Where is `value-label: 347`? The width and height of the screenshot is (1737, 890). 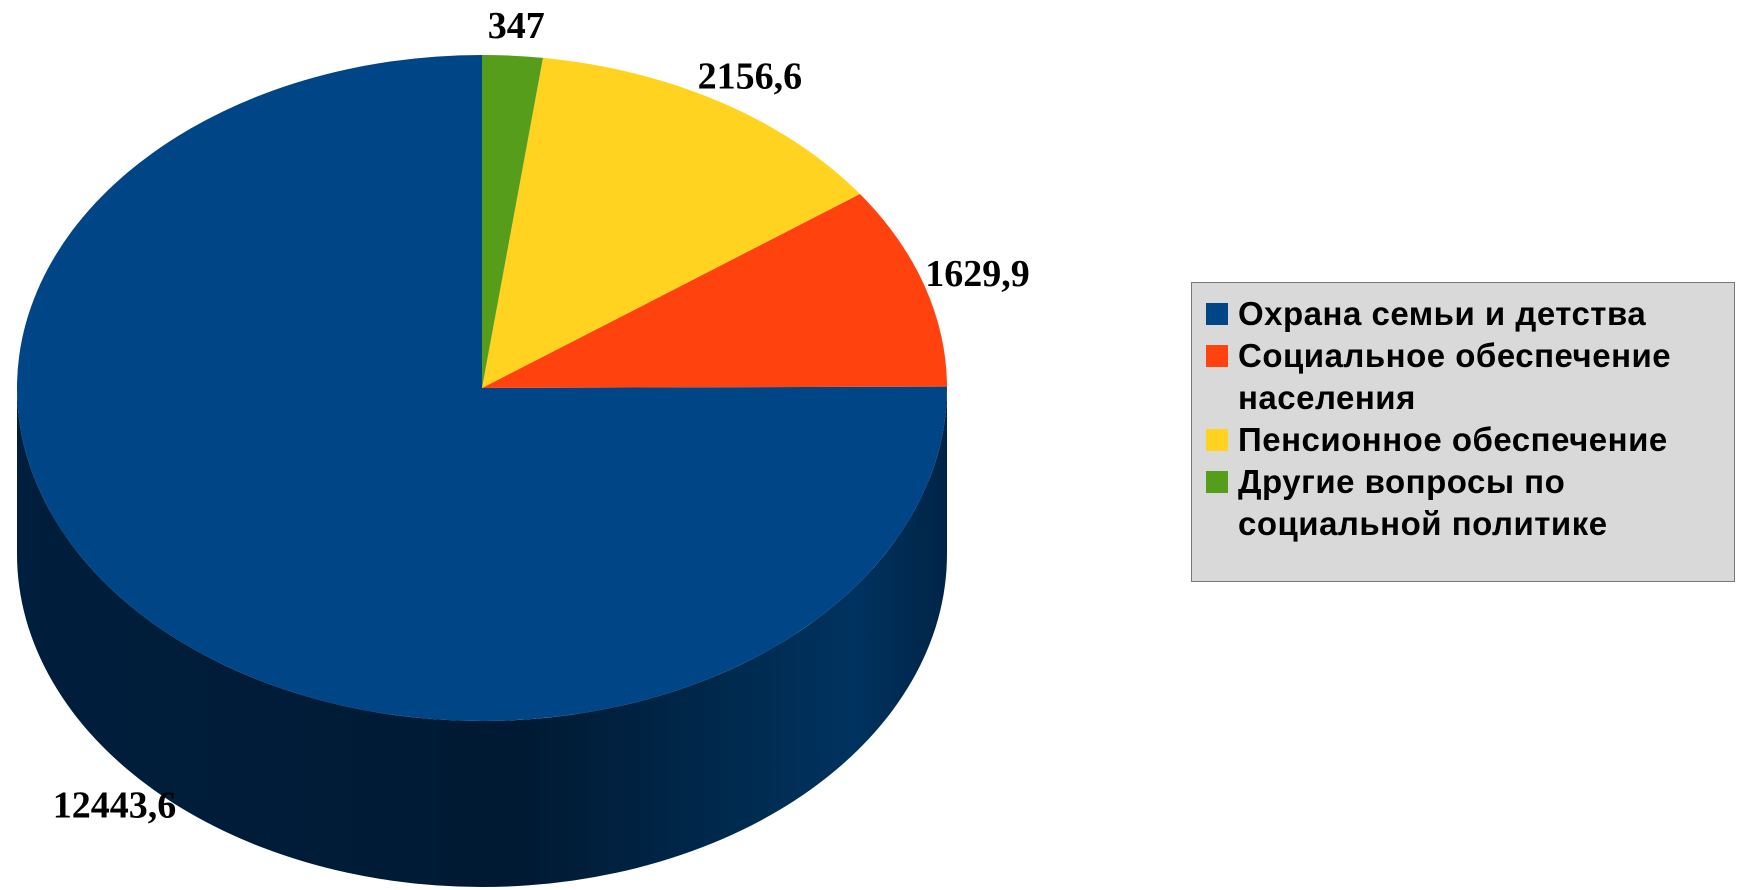
value-label: 347 is located at coordinates (516, 26).